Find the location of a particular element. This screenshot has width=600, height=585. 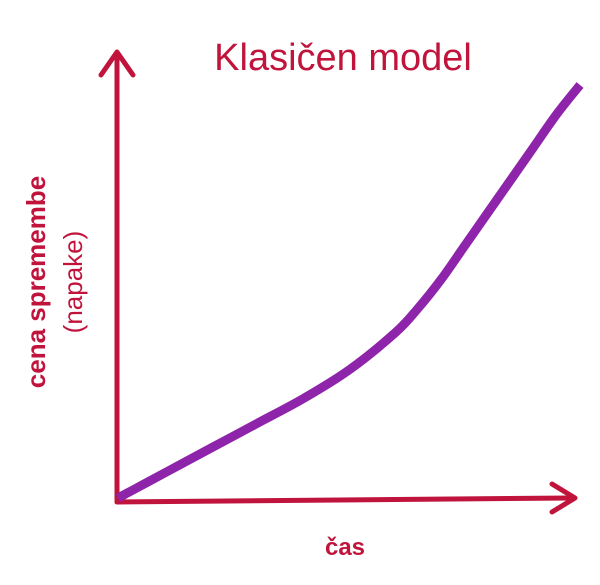

chart-title: Klasičen model is located at coordinates (343, 58).